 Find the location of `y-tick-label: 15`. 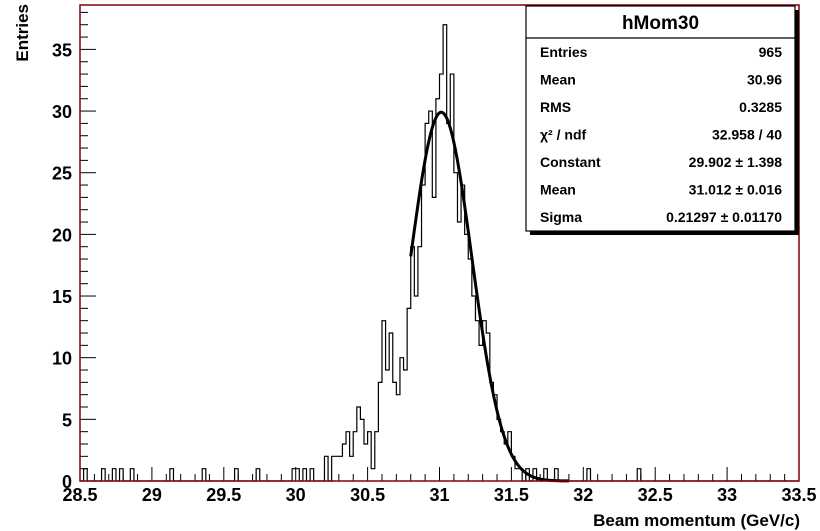

y-tick-label: 15 is located at coordinates (62, 297).